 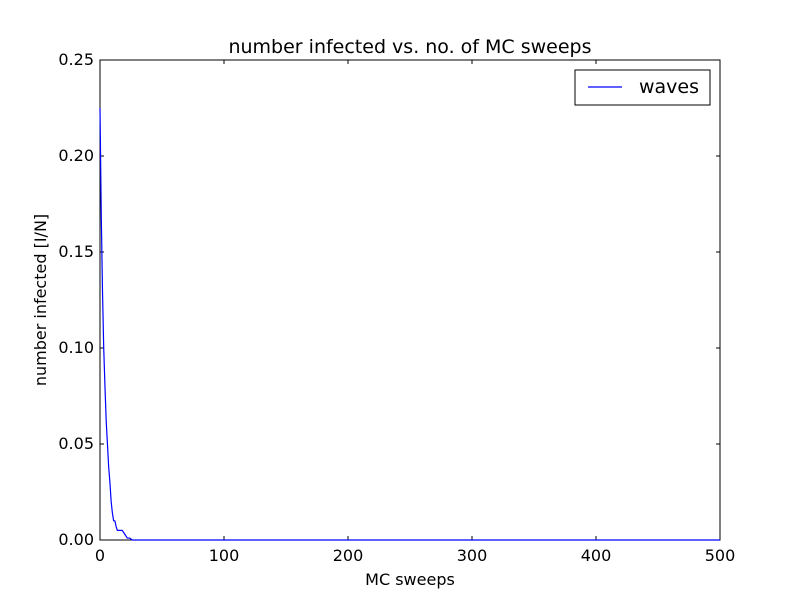 I want to click on x-tick-label: 500, so click(x=720, y=555).